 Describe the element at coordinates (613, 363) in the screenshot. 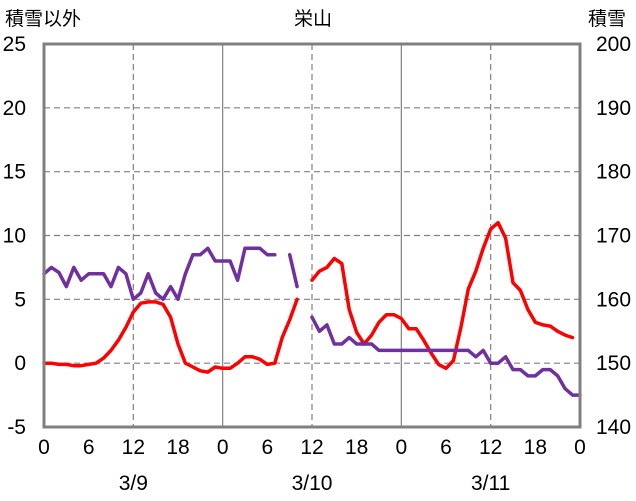

I see `right-tick-label: 150` at that location.